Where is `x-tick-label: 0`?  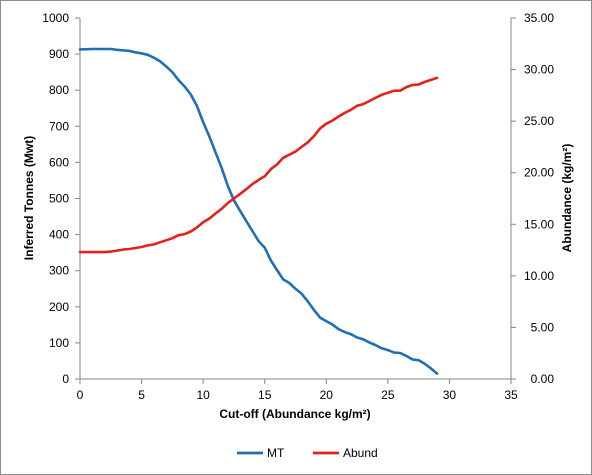
x-tick-label: 0 is located at coordinates (80, 395).